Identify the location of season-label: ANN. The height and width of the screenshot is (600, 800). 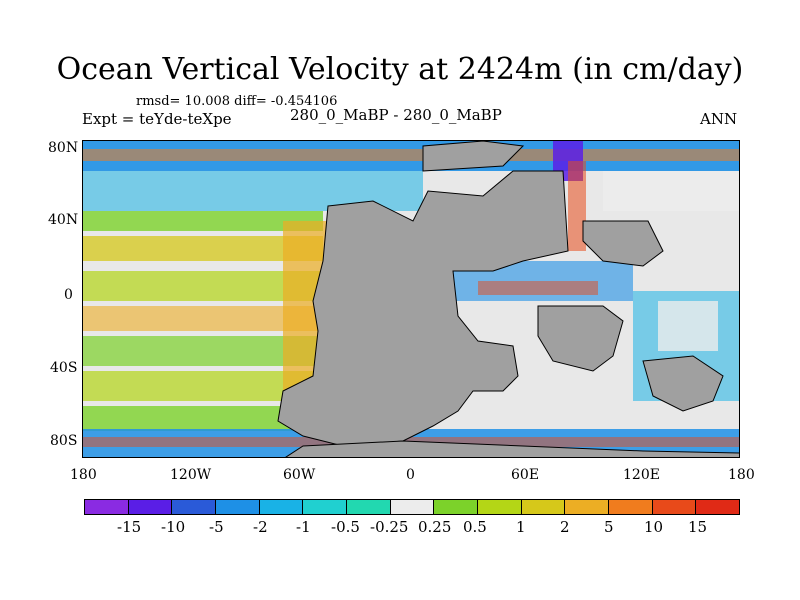
(719, 119).